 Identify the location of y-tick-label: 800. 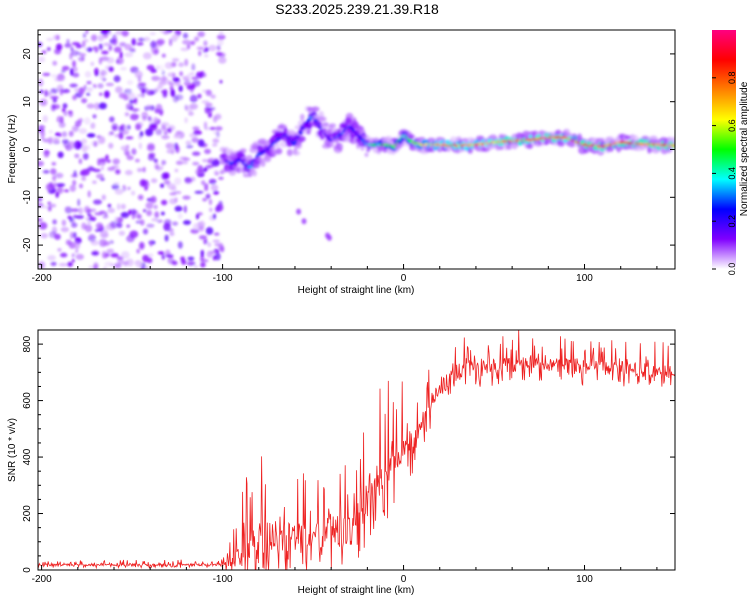
(27, 343).